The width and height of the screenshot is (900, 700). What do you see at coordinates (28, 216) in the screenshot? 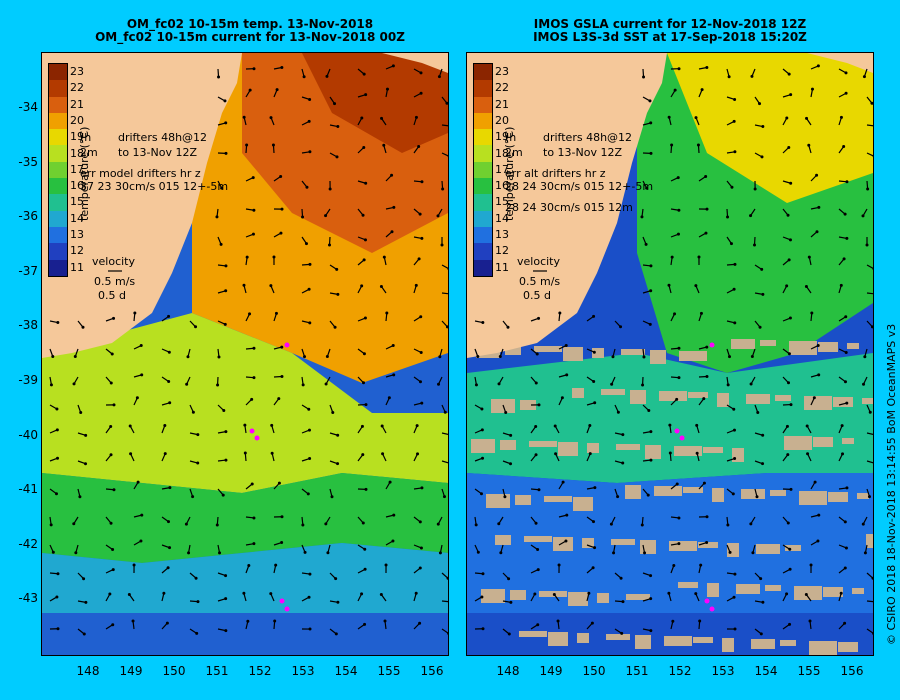
I see `latitude-tick: -36` at bounding box center [28, 216].